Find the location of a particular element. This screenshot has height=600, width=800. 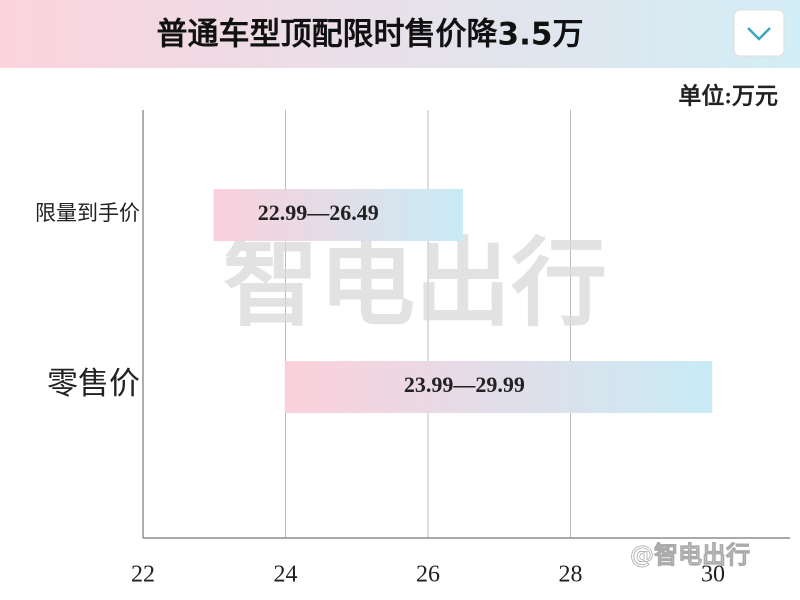

value-label: 23.99—29.99 is located at coordinates (464, 384).